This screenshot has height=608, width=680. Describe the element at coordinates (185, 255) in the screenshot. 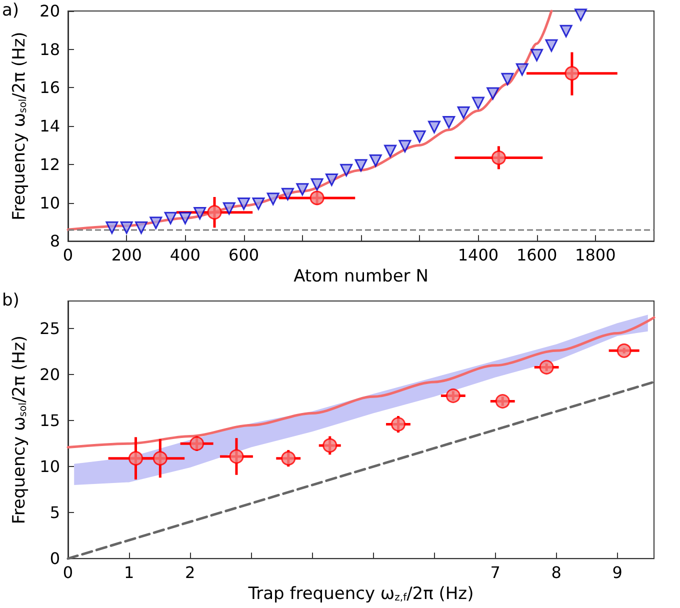

I see `x-tick-label: 400` at that location.